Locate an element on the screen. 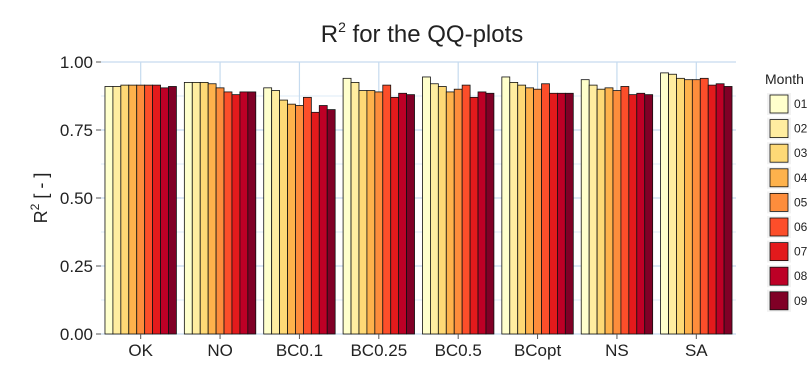  y-tick-label: 0.50 is located at coordinates (76, 198).